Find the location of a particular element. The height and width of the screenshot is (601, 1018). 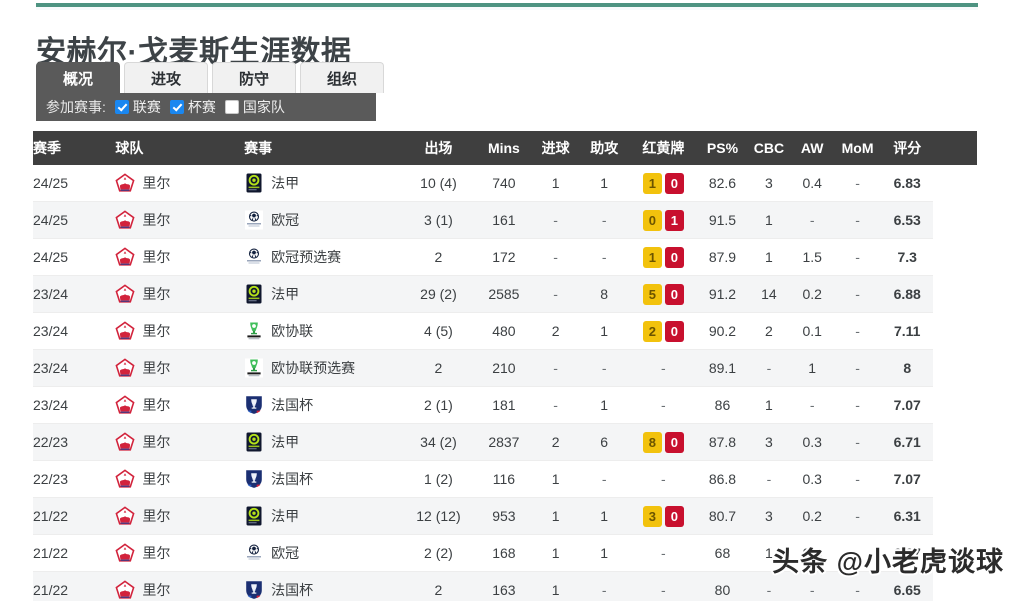

cell-mins: 210 is located at coordinates (504, 368).